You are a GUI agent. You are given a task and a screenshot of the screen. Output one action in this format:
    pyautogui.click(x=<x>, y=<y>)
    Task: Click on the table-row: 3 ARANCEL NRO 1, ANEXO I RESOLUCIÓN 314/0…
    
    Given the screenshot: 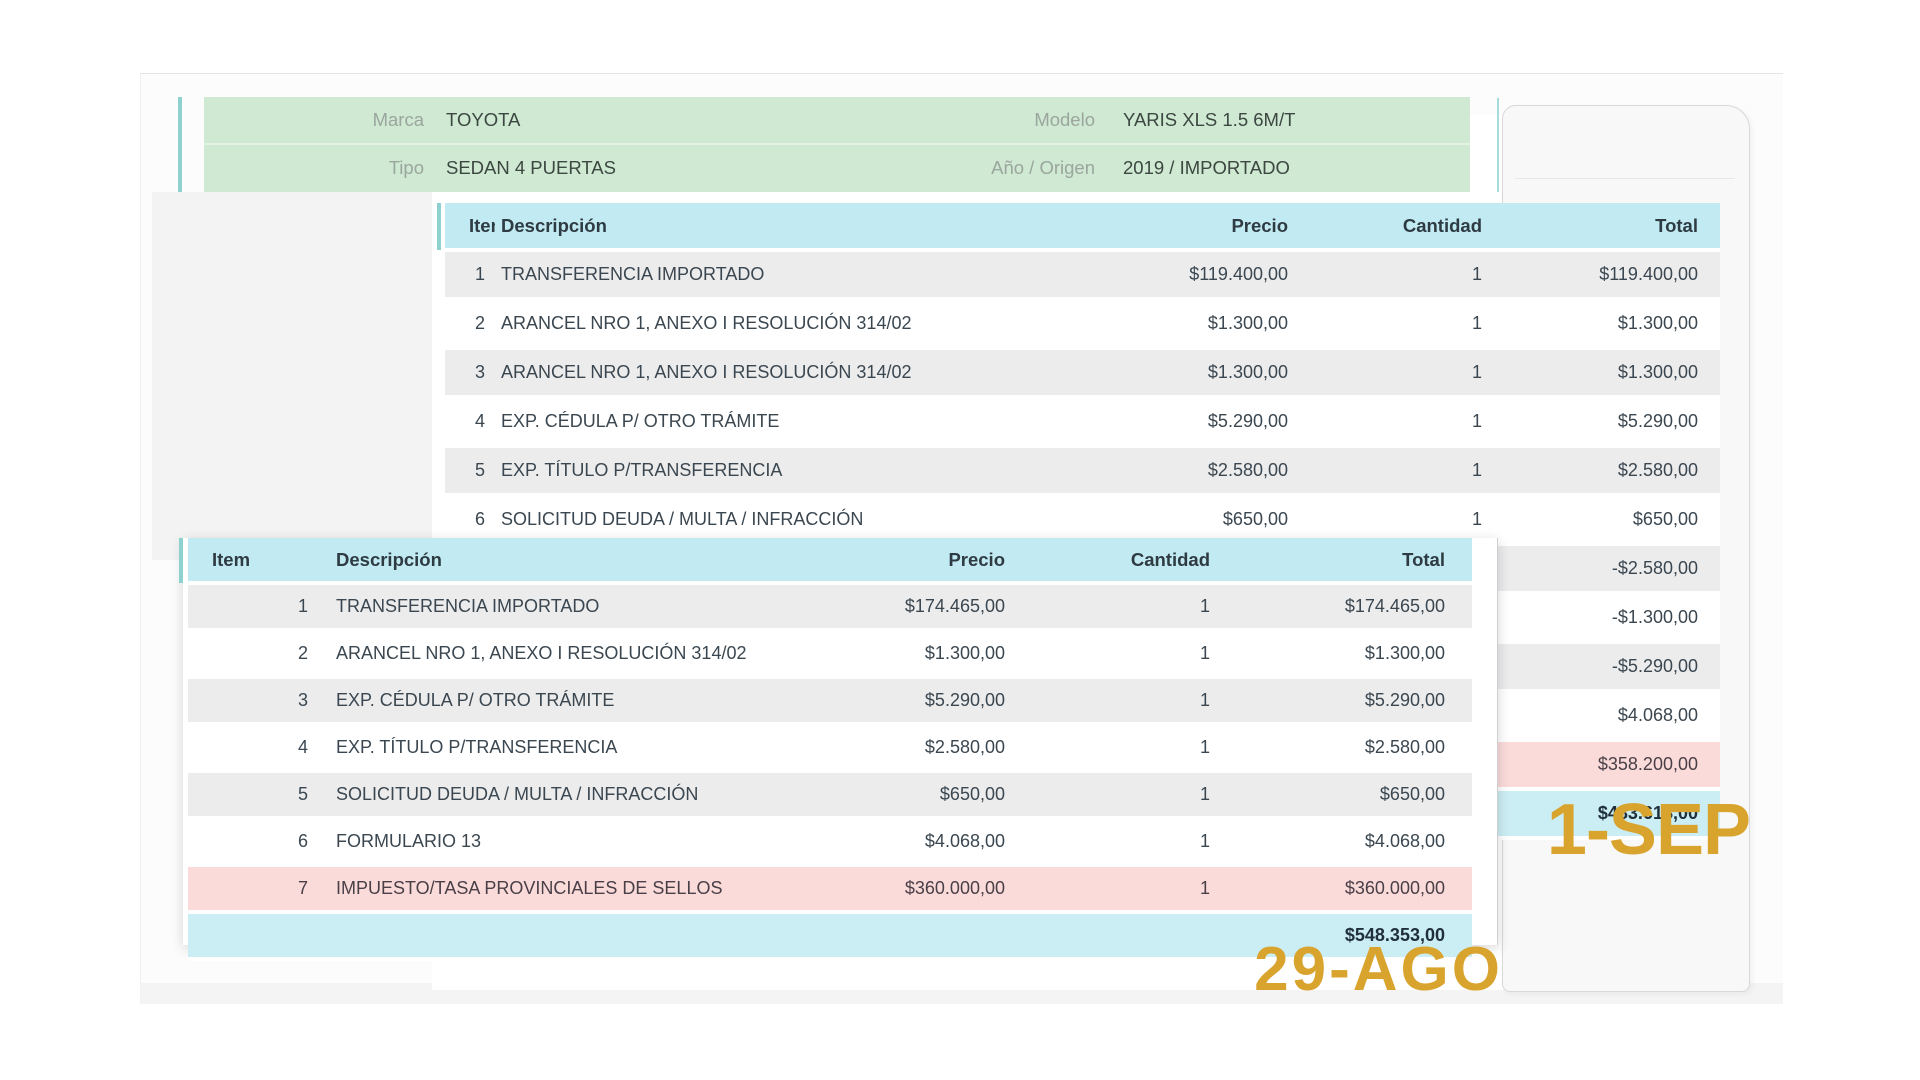 What is the action you would take?
    pyautogui.click(x=1082, y=374)
    